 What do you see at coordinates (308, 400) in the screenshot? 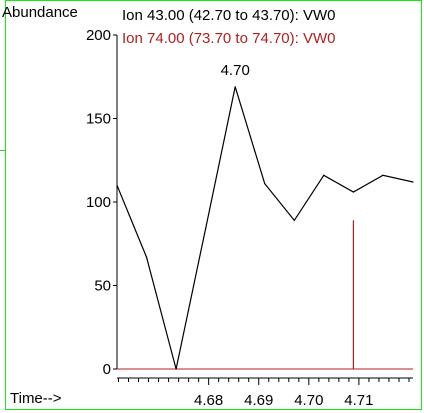
I see `x-tick-label: 4.70` at bounding box center [308, 400].